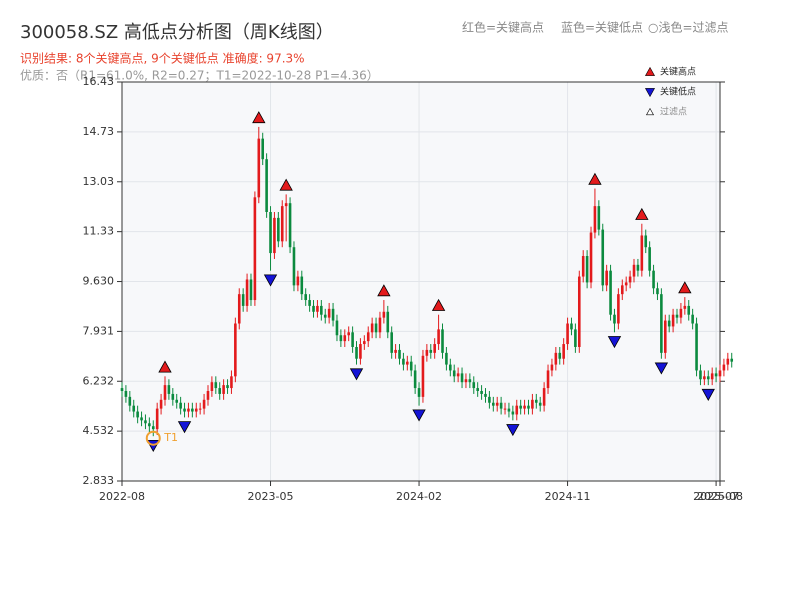  What do you see at coordinates (720, 496) in the screenshot?
I see `x-tick-label: 2025-08` at bounding box center [720, 496].